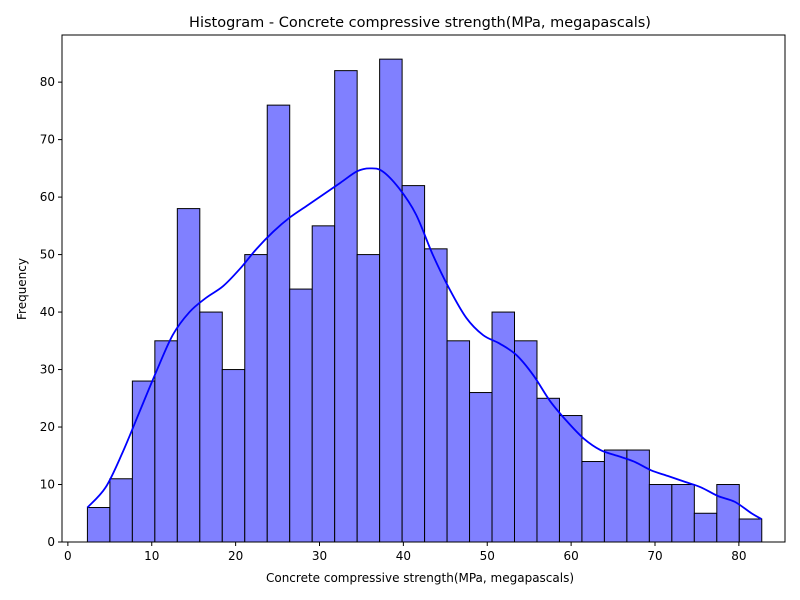 This screenshot has height=600, width=800. I want to click on y-axis-ticks: 0 10 20 30 40 50 60 70 80, so click(51, 312).